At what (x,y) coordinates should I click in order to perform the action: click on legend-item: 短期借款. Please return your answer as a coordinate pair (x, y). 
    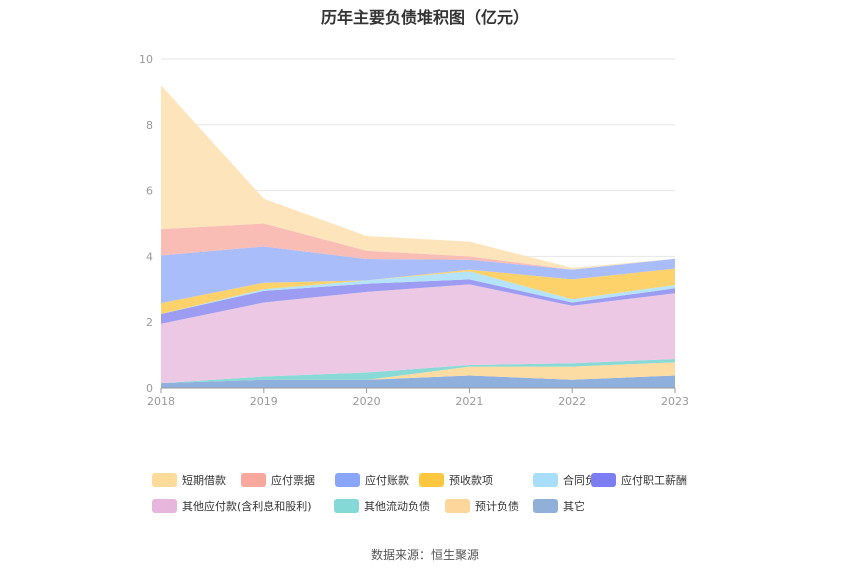
    Looking at the image, I should click on (189, 480).